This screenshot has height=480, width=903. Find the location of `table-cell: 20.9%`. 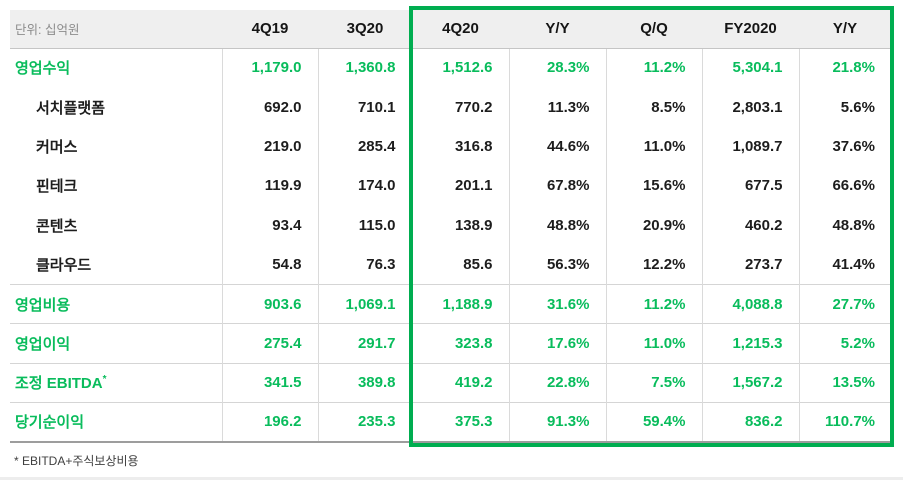

table-cell: 20.9% is located at coordinates (654, 225).